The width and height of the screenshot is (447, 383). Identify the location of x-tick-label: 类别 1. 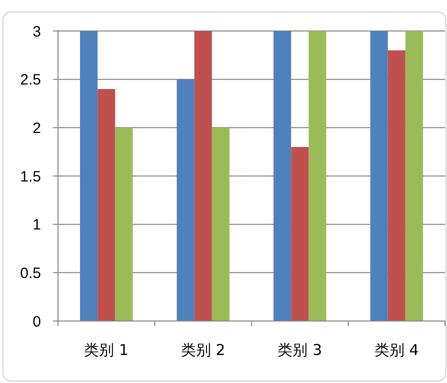
(106, 350).